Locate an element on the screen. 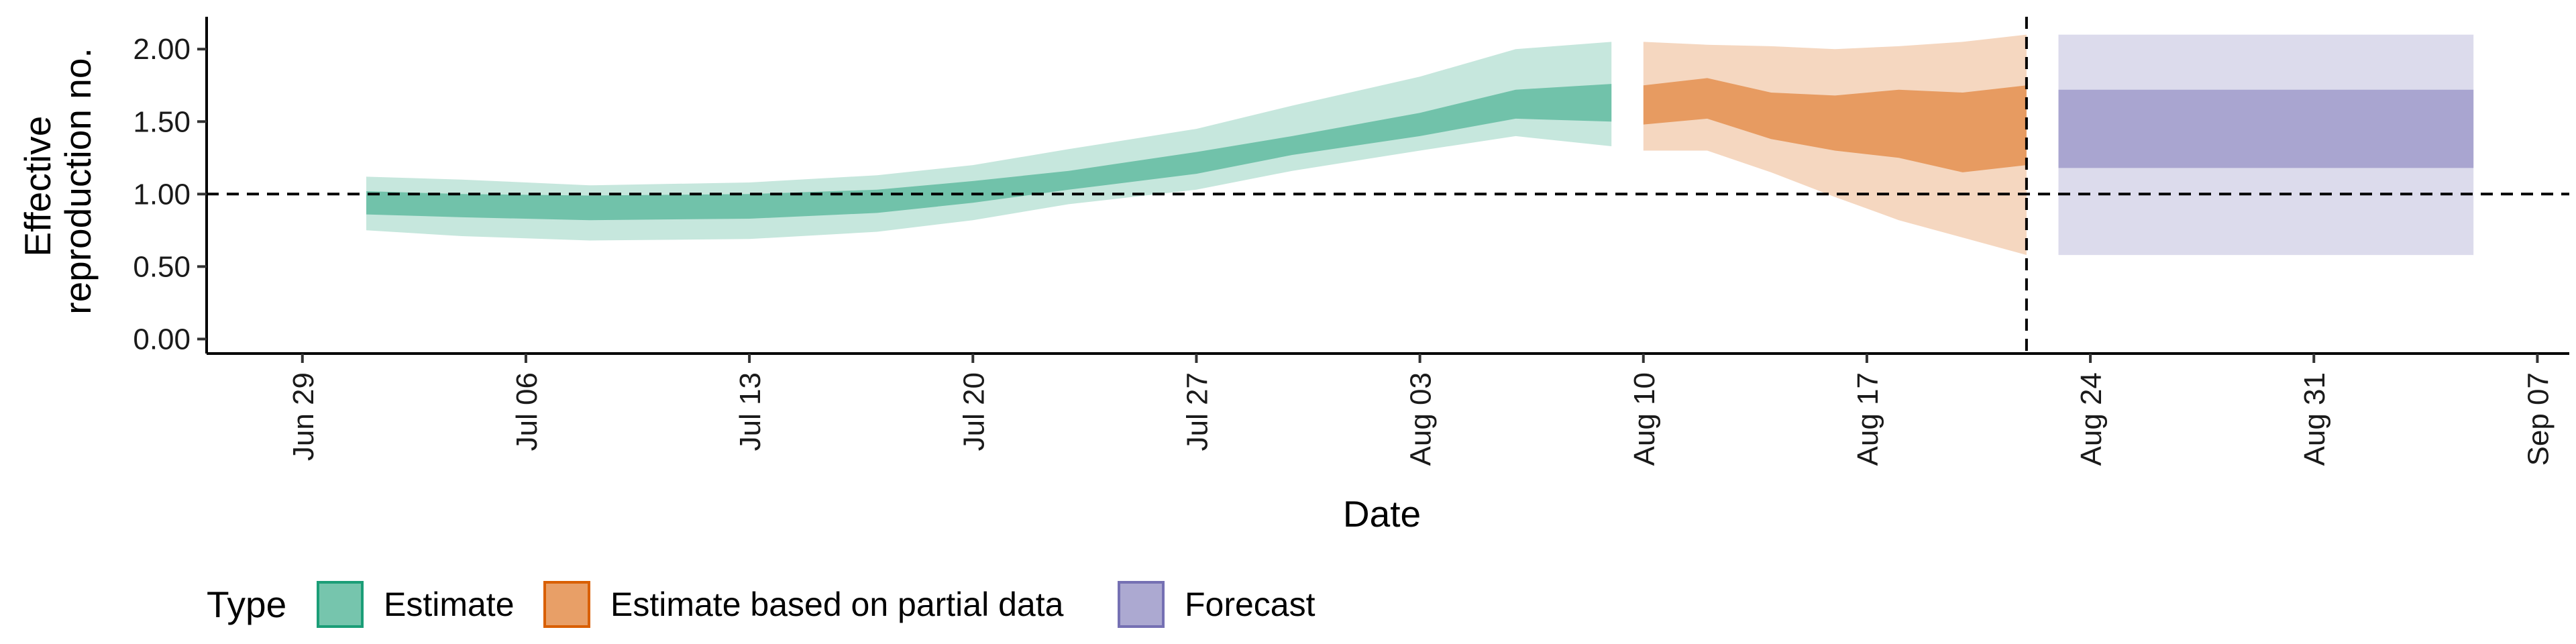 This screenshot has width=2576, height=644. legend-entry-forecast: Forecast is located at coordinates (1217, 604).